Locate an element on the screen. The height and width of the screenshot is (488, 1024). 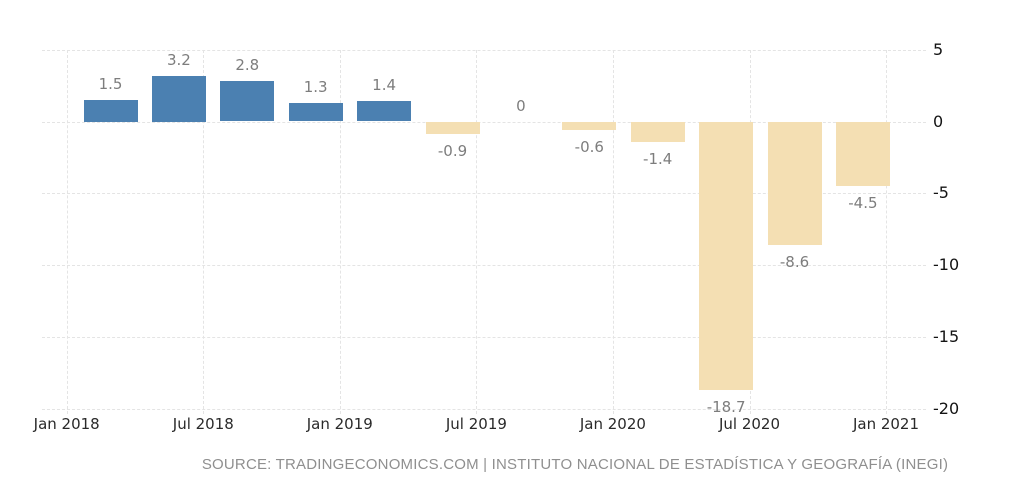
y-axis-tick-label: -10 is located at coordinates (946, 265).